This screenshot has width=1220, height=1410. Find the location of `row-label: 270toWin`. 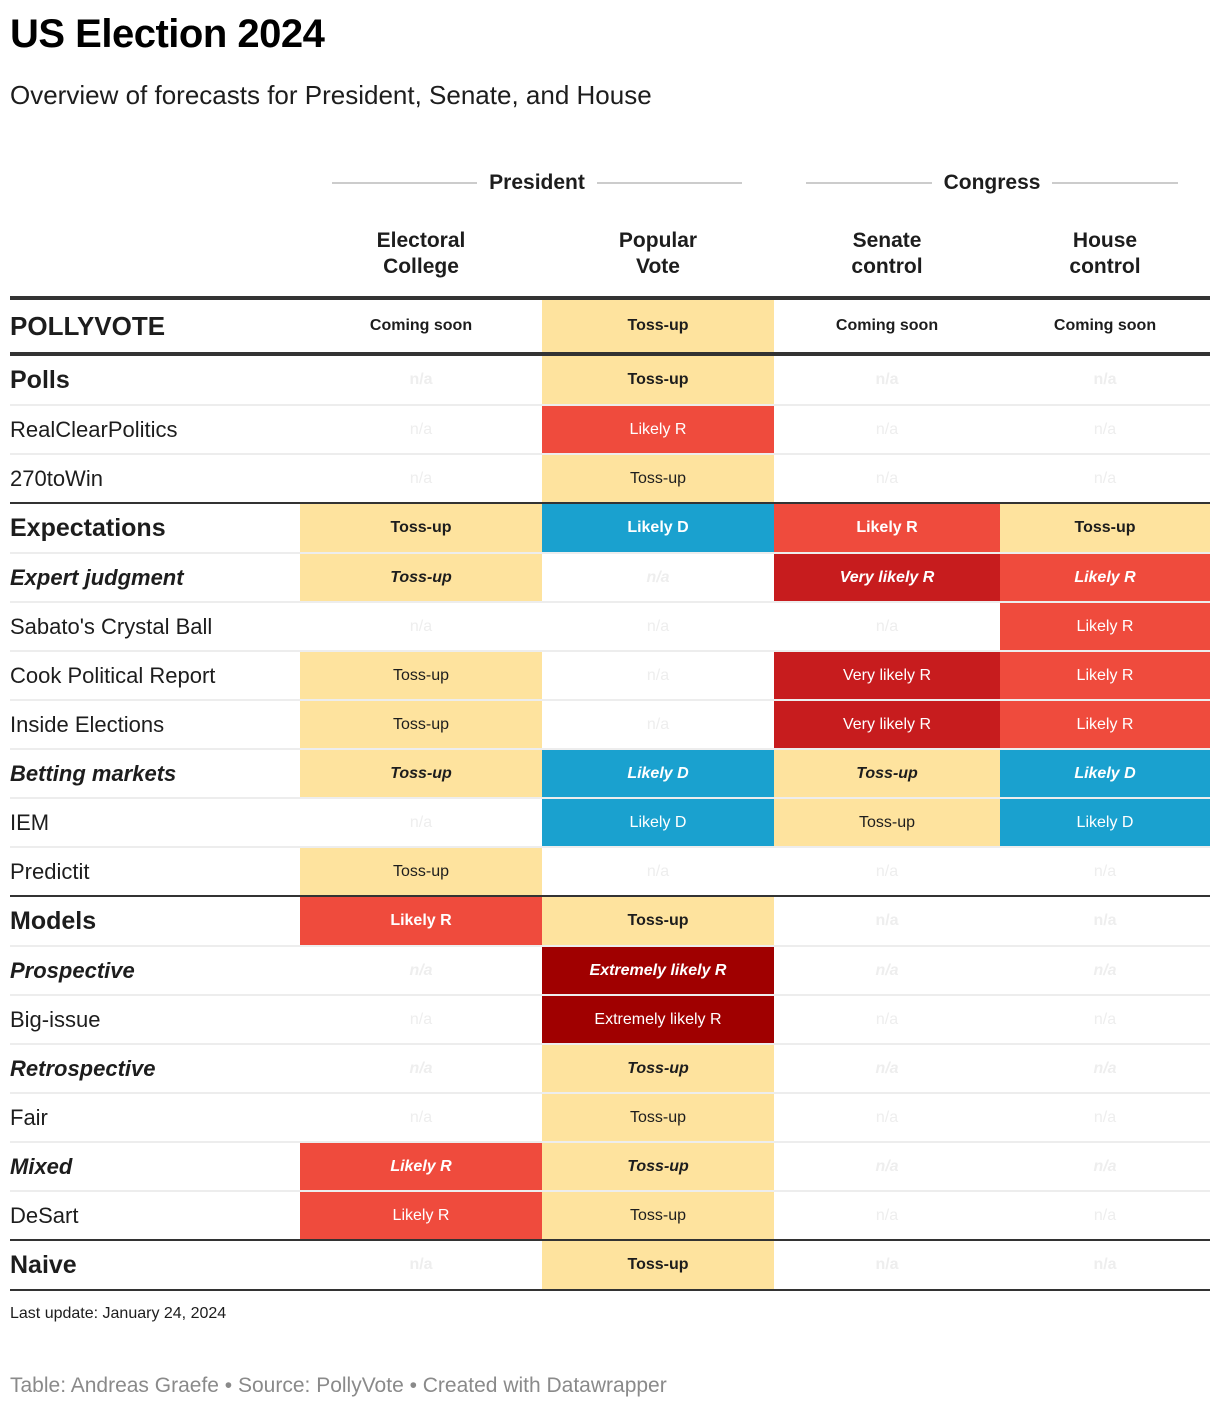

row-label: 270toWin is located at coordinates (155, 478).